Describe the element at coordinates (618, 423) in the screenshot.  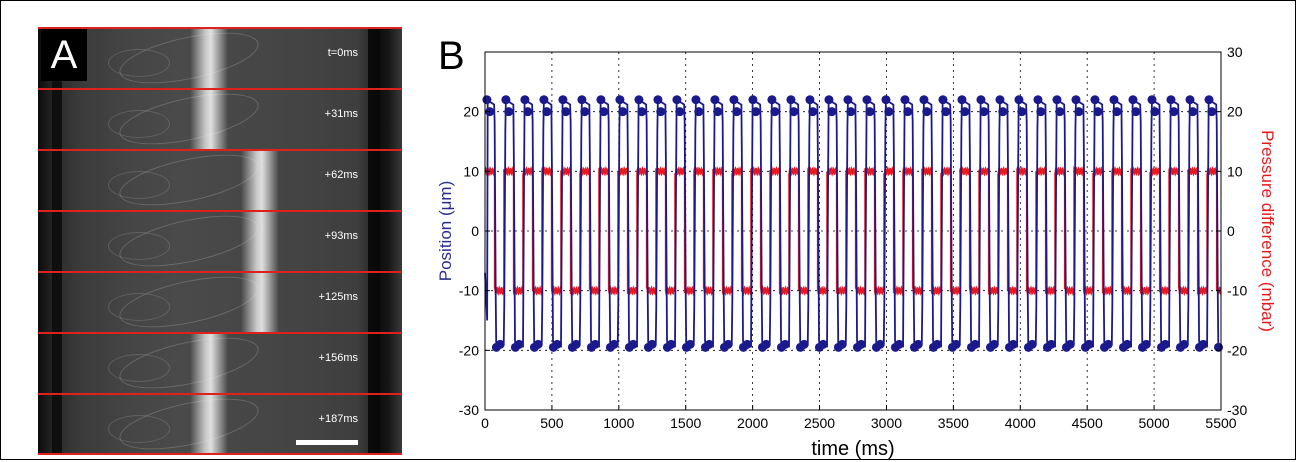
I see `x-tick-label: 1000` at that location.